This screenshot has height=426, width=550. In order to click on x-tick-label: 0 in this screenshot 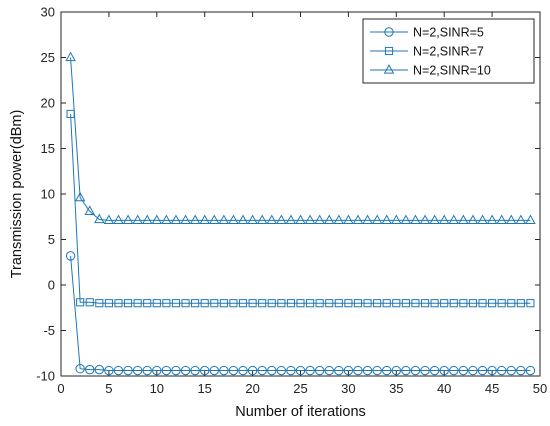, I will do `click(60, 388)`.